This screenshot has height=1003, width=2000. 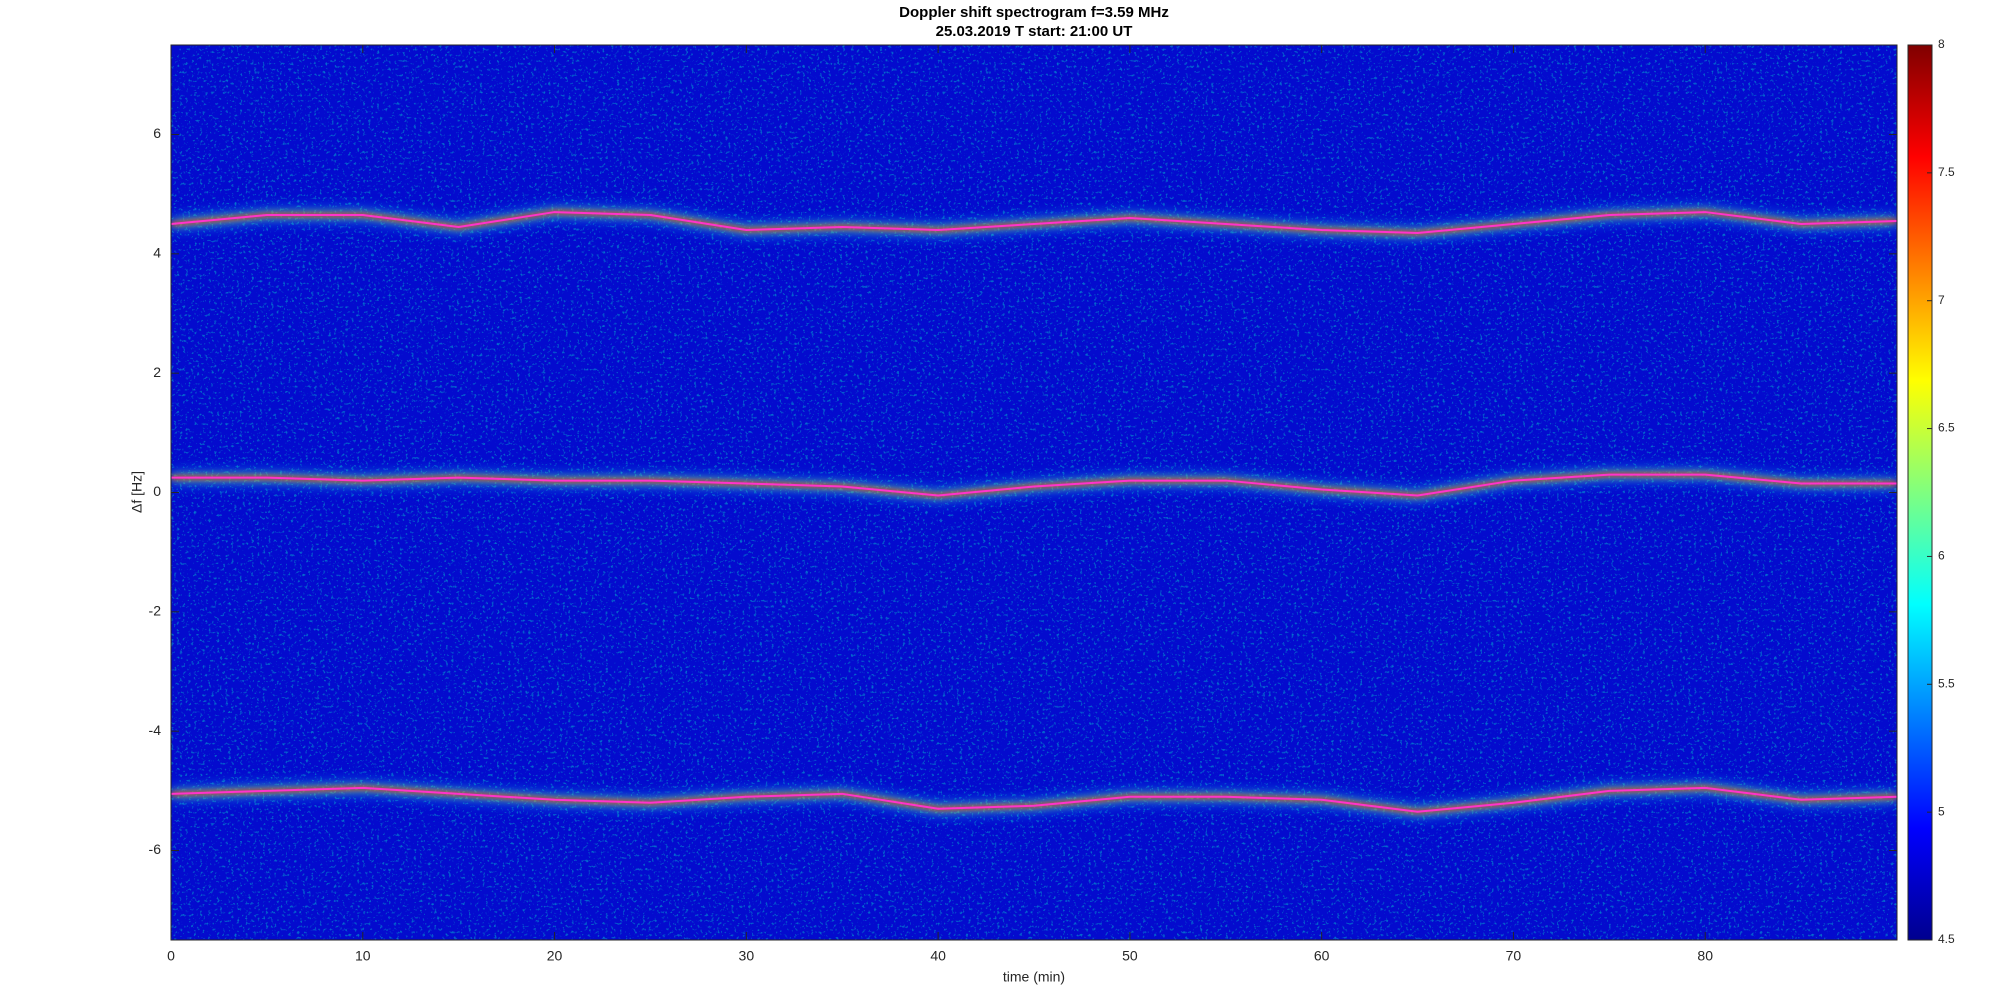 I want to click on colorbar-tick-label: 6.5, so click(x=1946, y=428).